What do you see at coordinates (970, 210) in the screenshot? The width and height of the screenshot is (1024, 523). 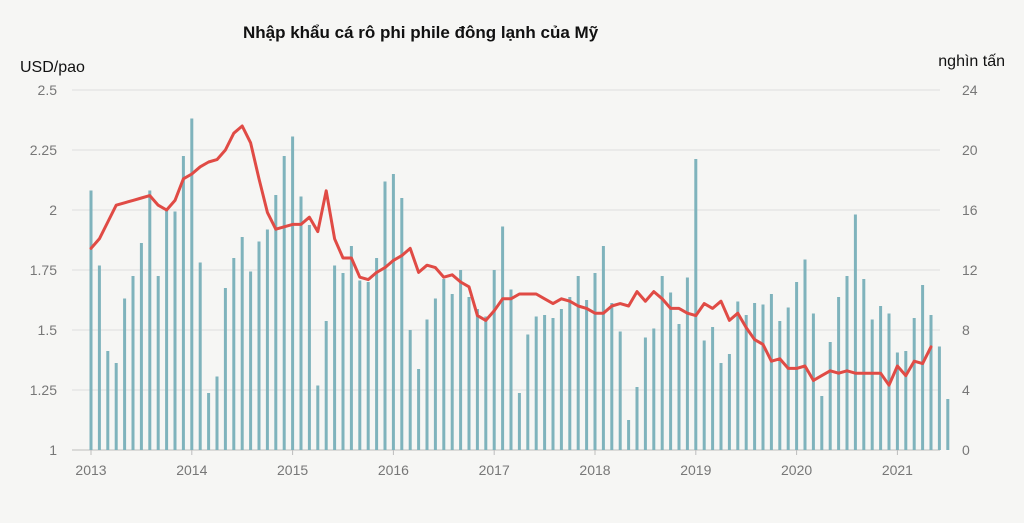 I see `right-tick-label: 16` at bounding box center [970, 210].